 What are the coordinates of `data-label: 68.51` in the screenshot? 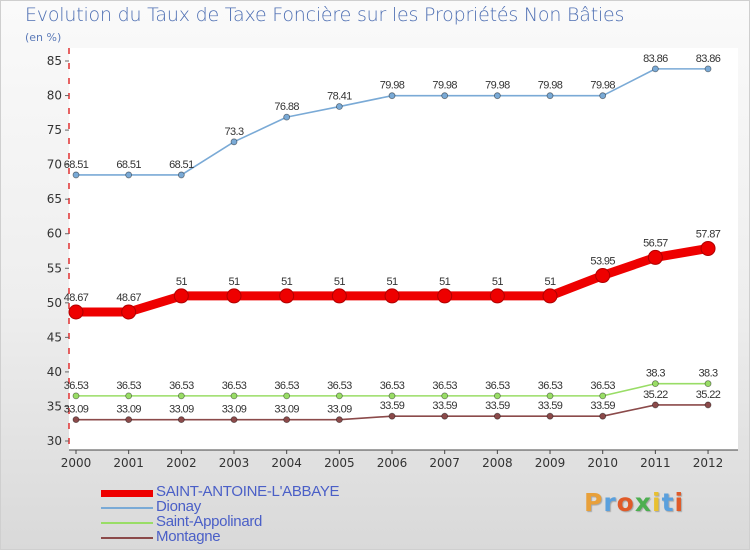 It's located at (128, 165).